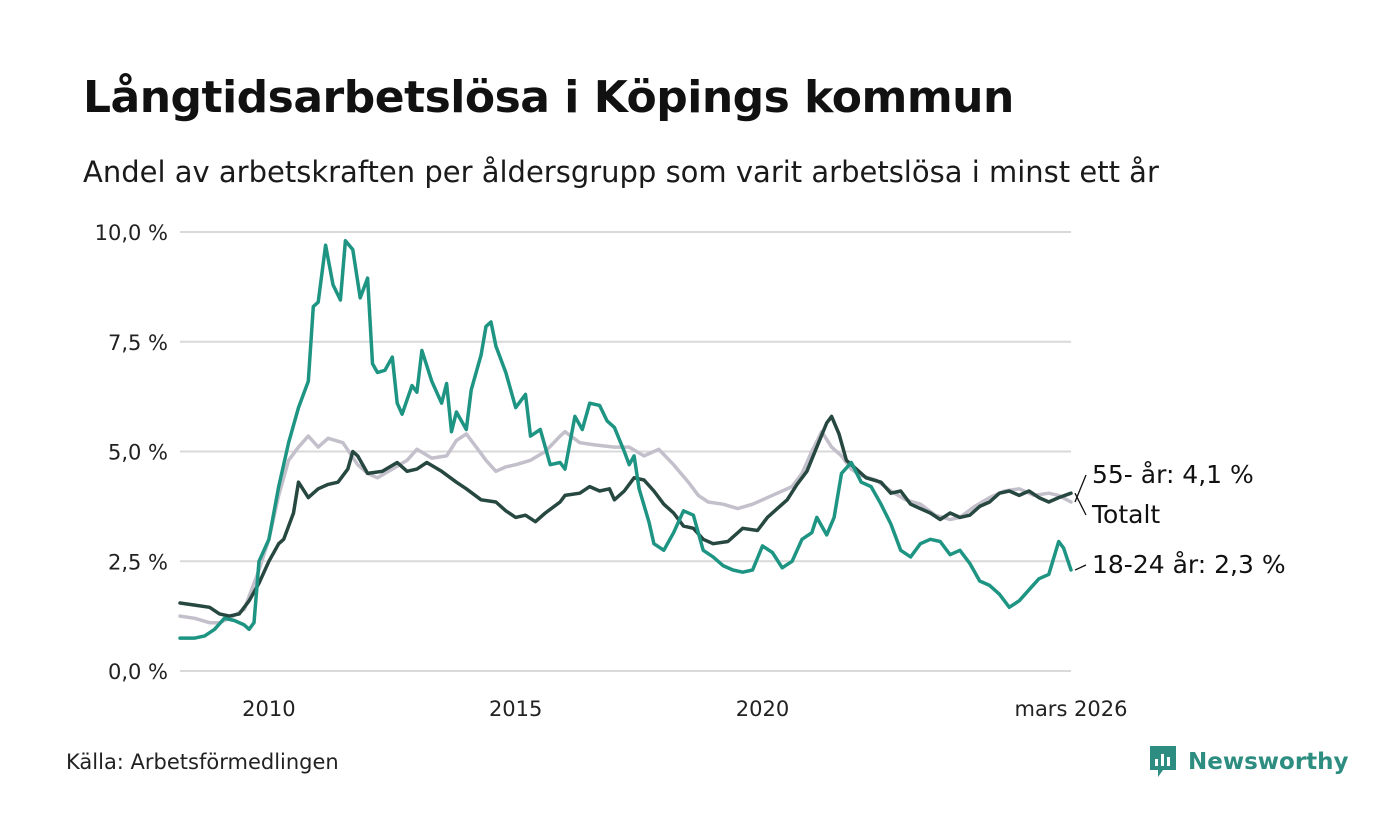 This screenshot has width=1400, height=840. I want to click on source-note: Källa: Arbetsförmedlingen, so click(202, 762).